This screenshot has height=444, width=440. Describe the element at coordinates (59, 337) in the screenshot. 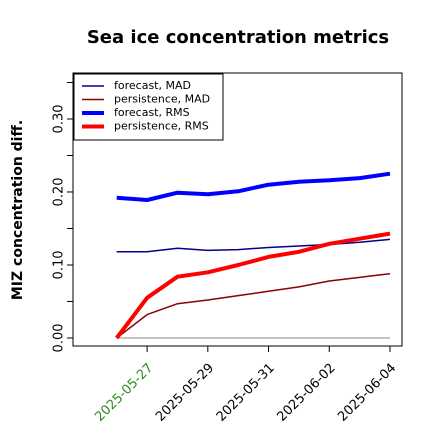

I see `y-tick-label: 0.00` at that location.